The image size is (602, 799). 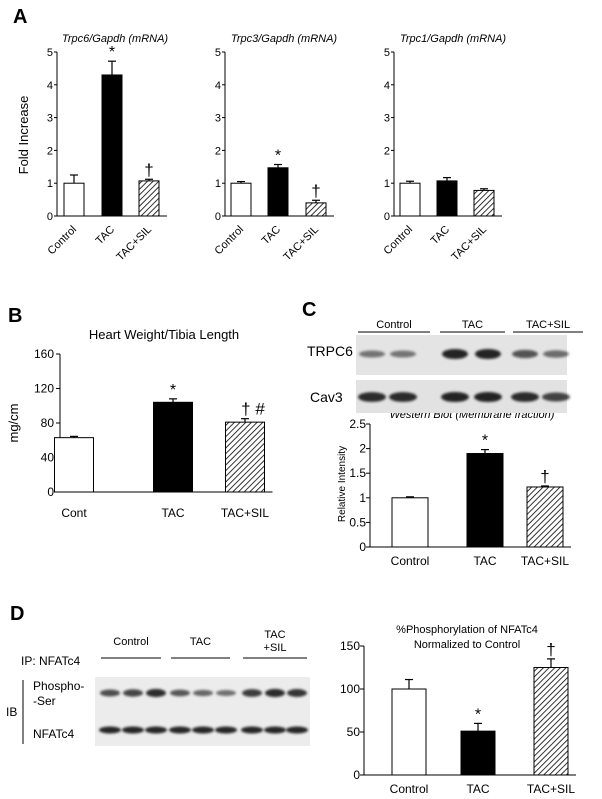 I want to click on blot-c-bands, so click(x=464, y=375).